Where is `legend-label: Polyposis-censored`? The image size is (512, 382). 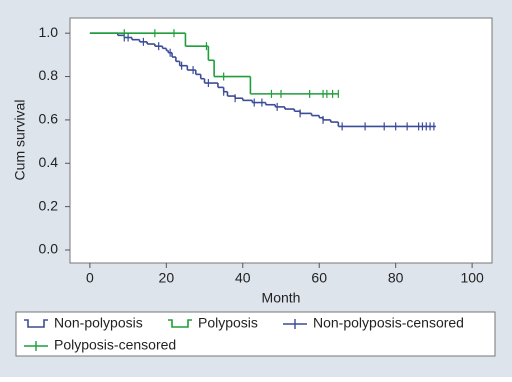
legend-label: Polyposis-censored is located at coordinates (115, 345).